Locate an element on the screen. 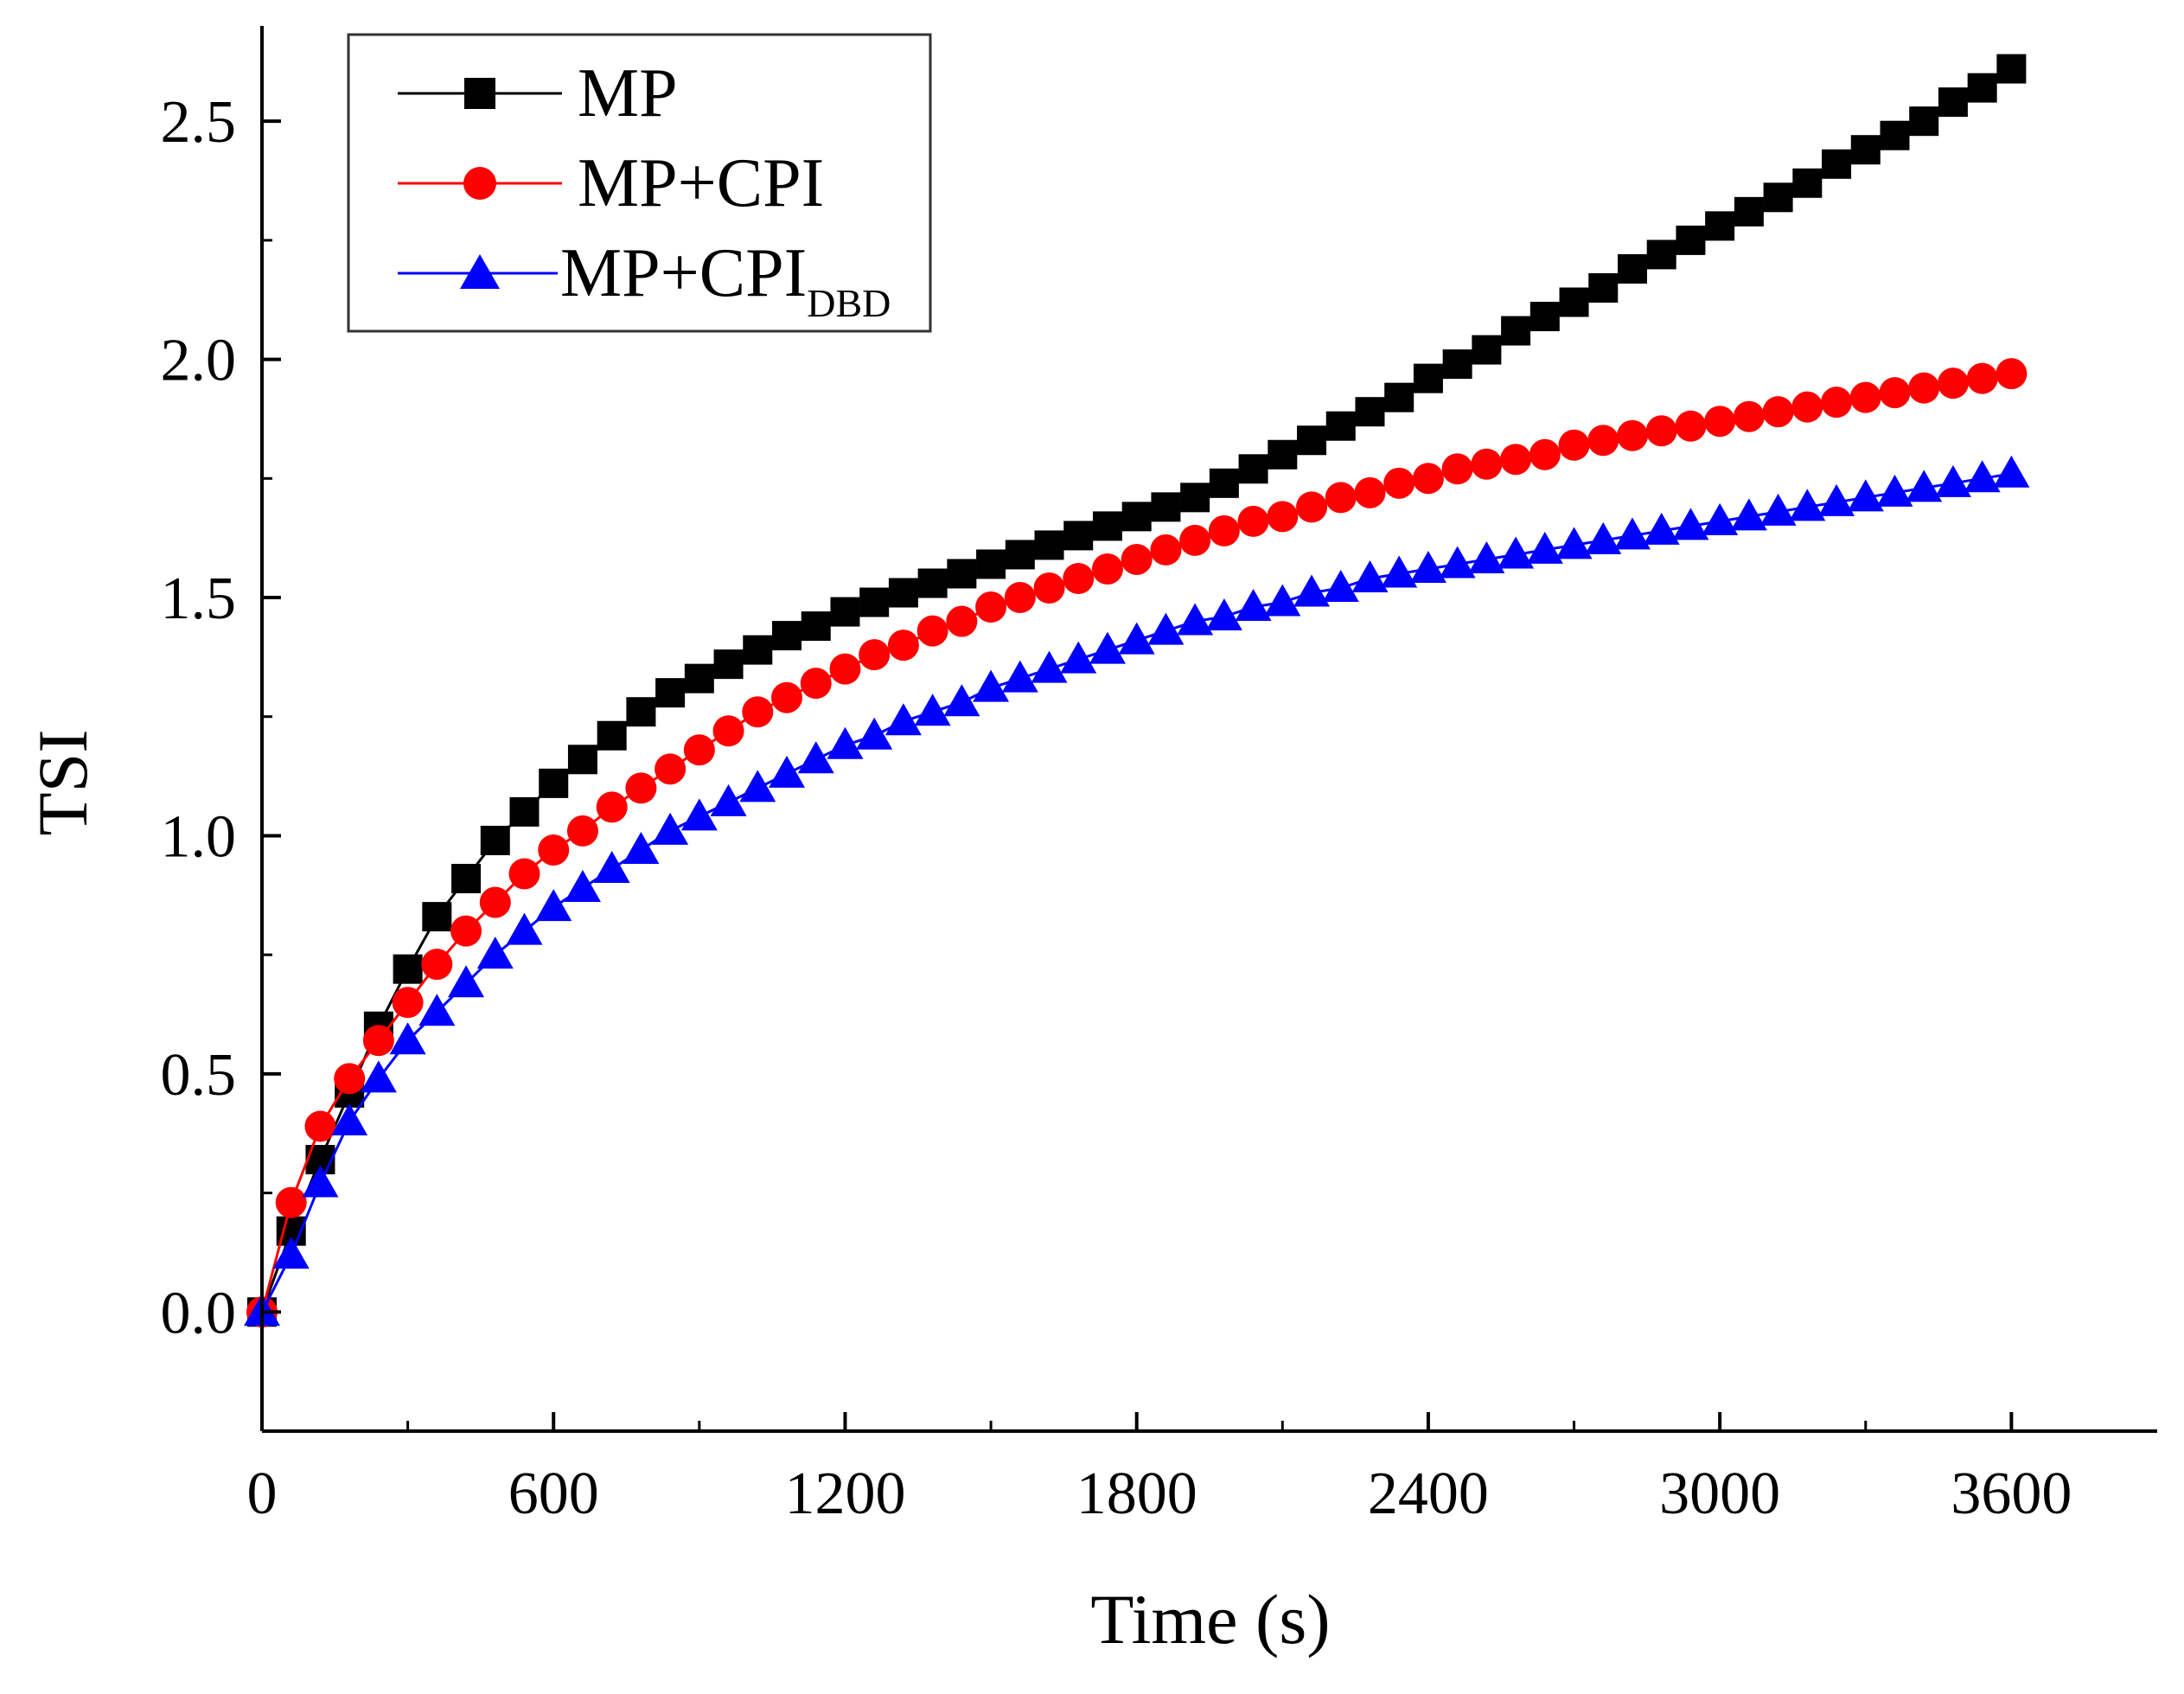 This screenshot has height=1694, width=2184. y-tick-label: 1.5 is located at coordinates (199, 599).